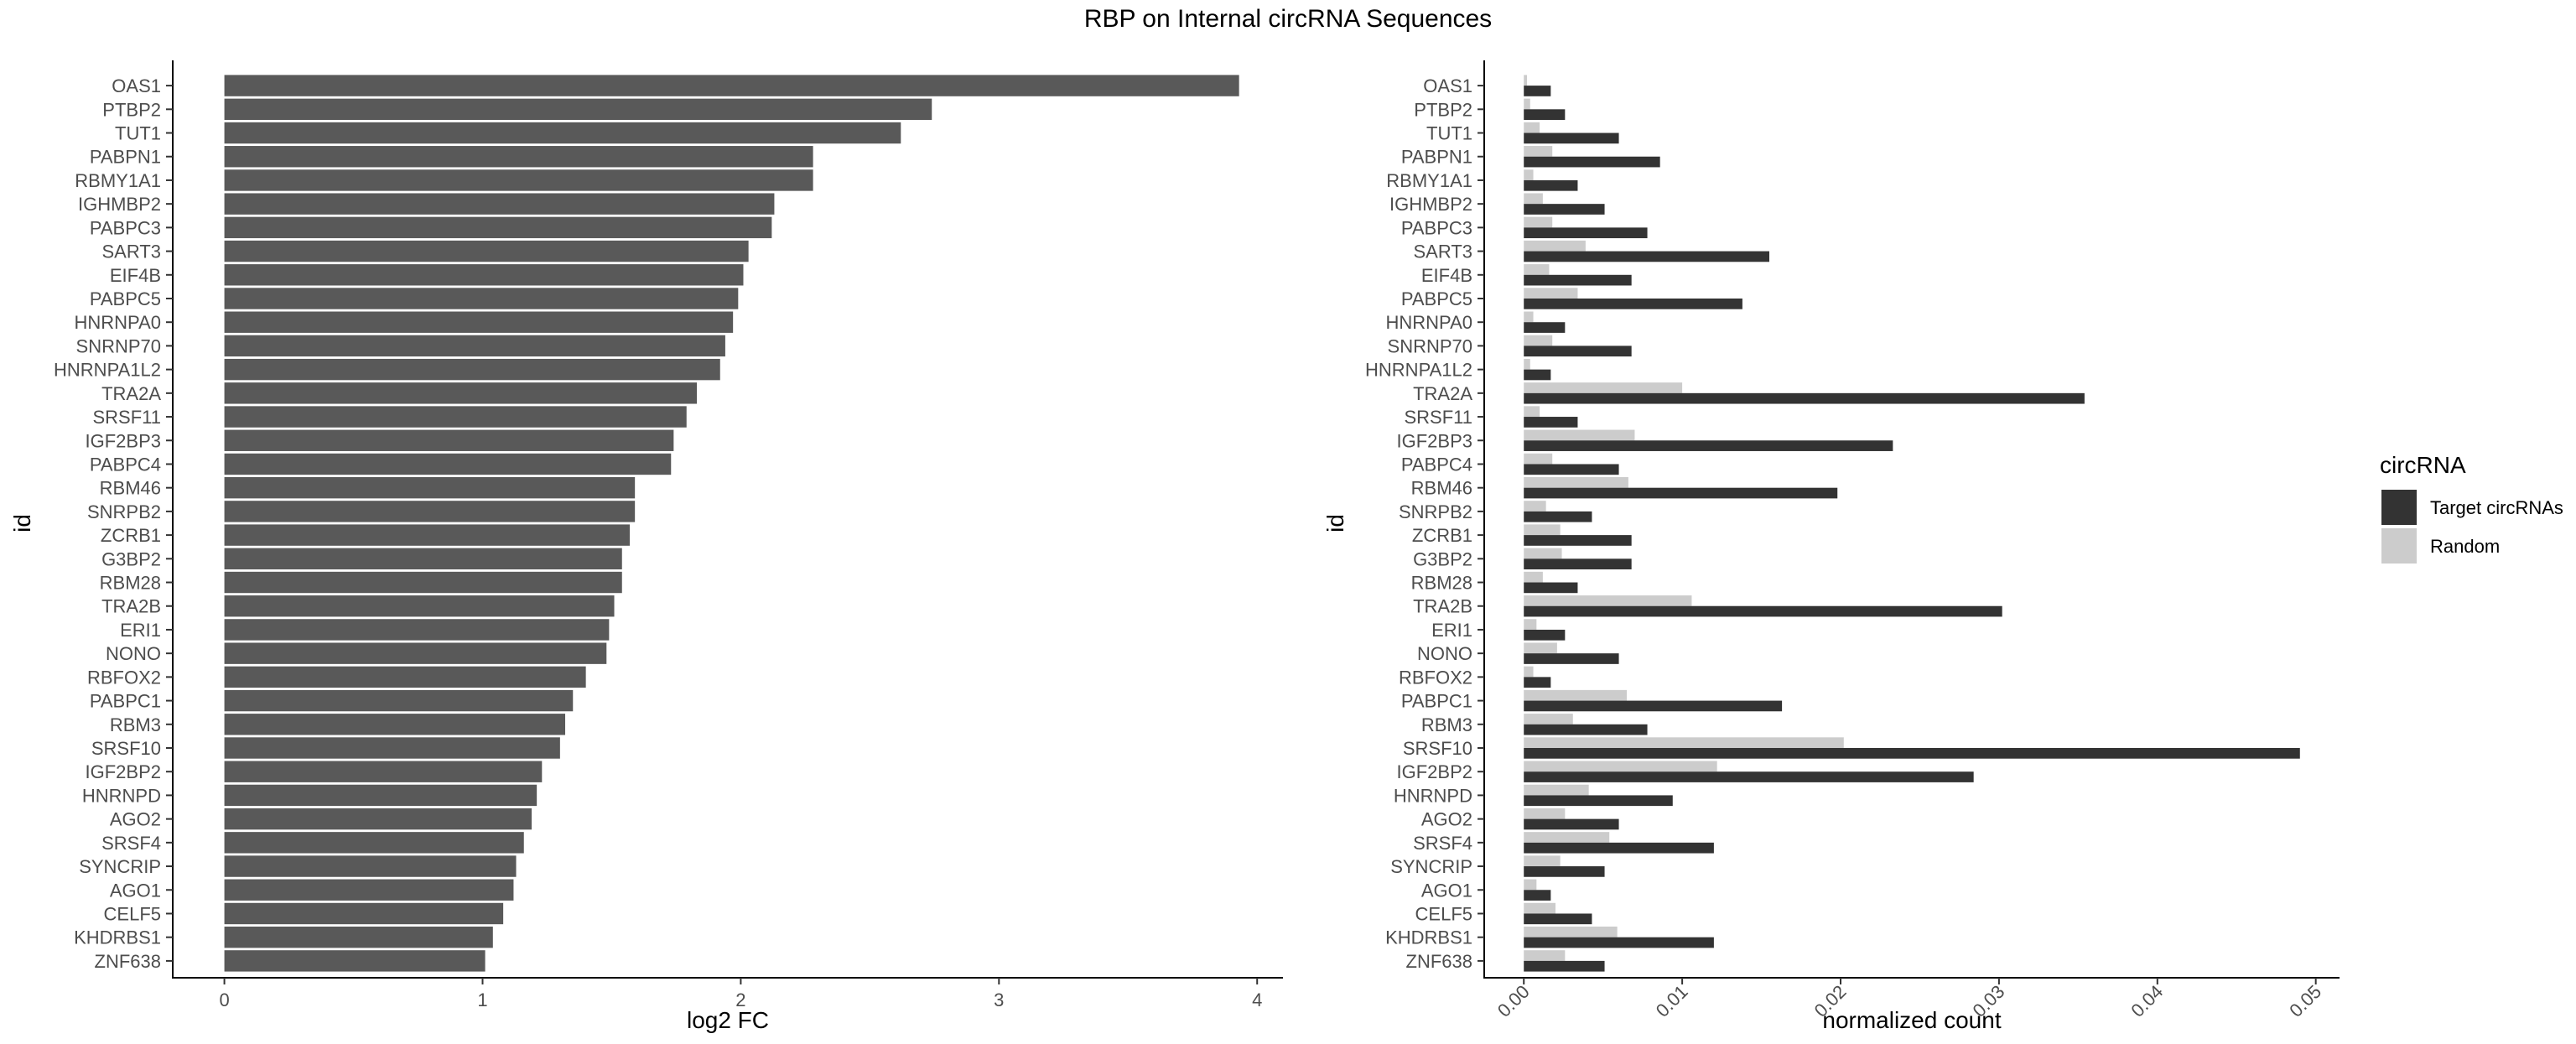 The image size is (2576, 1044). Describe the element at coordinates (740, 999) in the screenshot. I see `x-tick-label: 2` at that location.